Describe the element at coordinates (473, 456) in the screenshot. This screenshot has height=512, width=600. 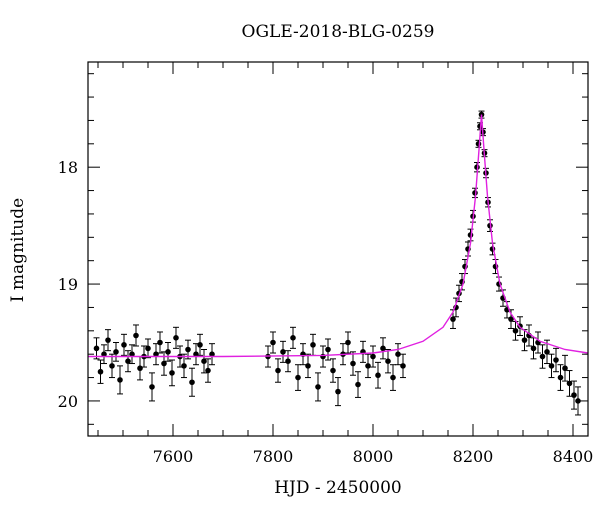
I see `x-tick-label: 8200` at that location.